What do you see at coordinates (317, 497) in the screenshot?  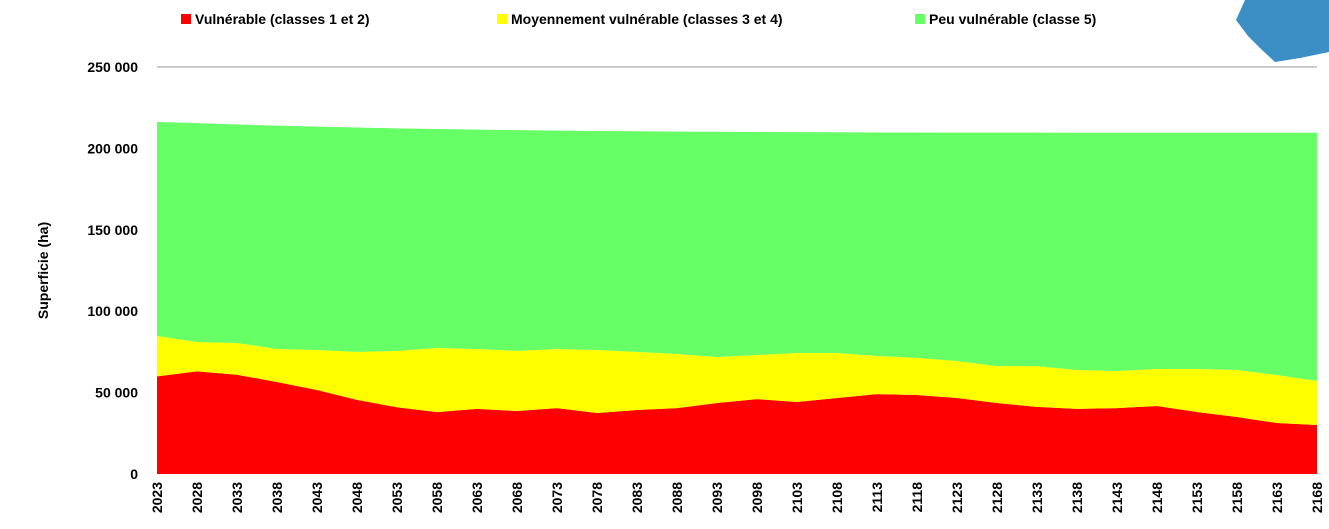 I see `x-tick-label: 2043` at bounding box center [317, 497].